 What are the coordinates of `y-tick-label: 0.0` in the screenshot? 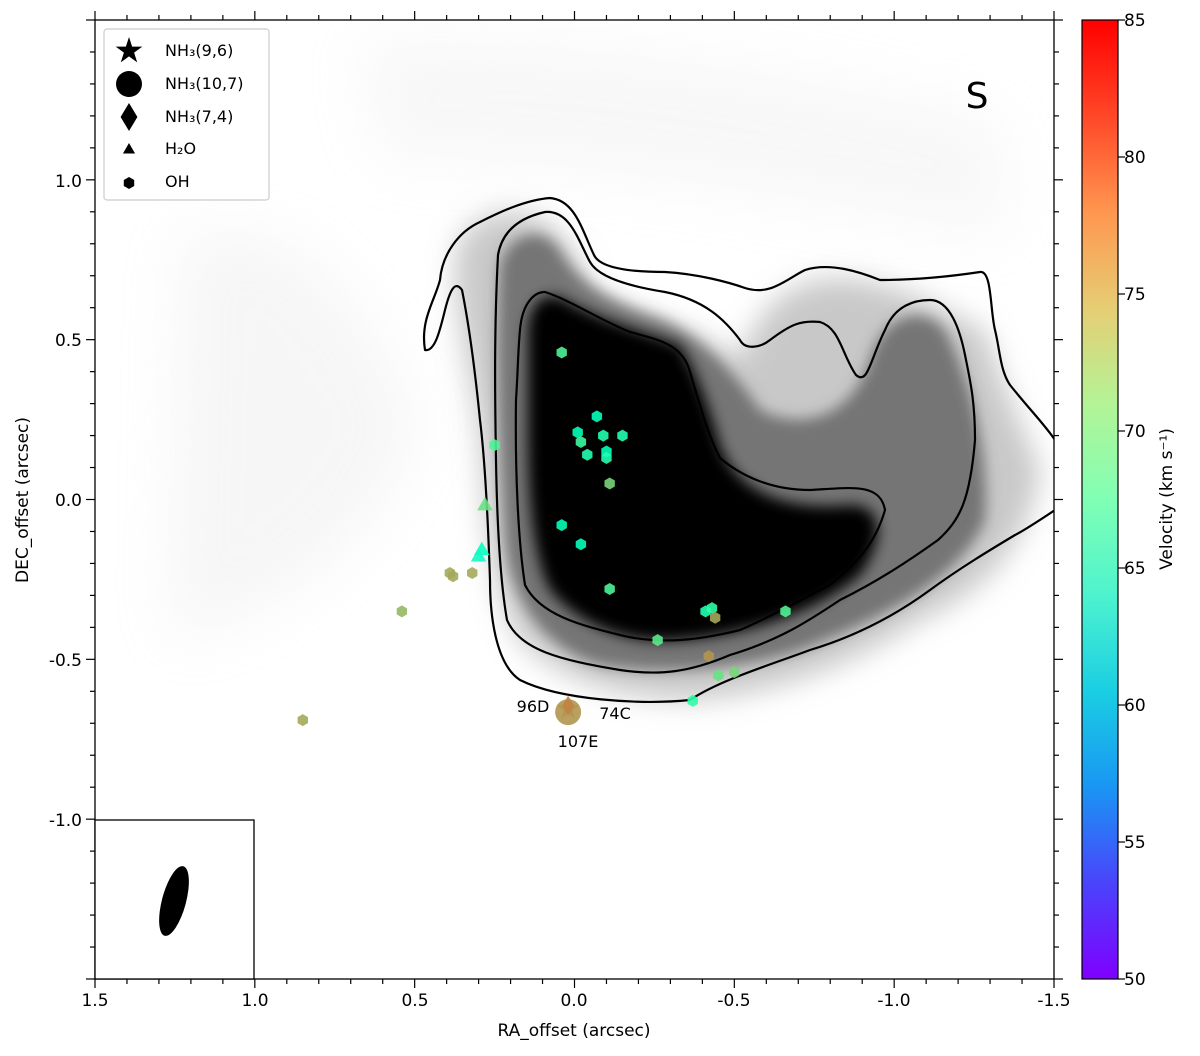 It's located at (68, 501).